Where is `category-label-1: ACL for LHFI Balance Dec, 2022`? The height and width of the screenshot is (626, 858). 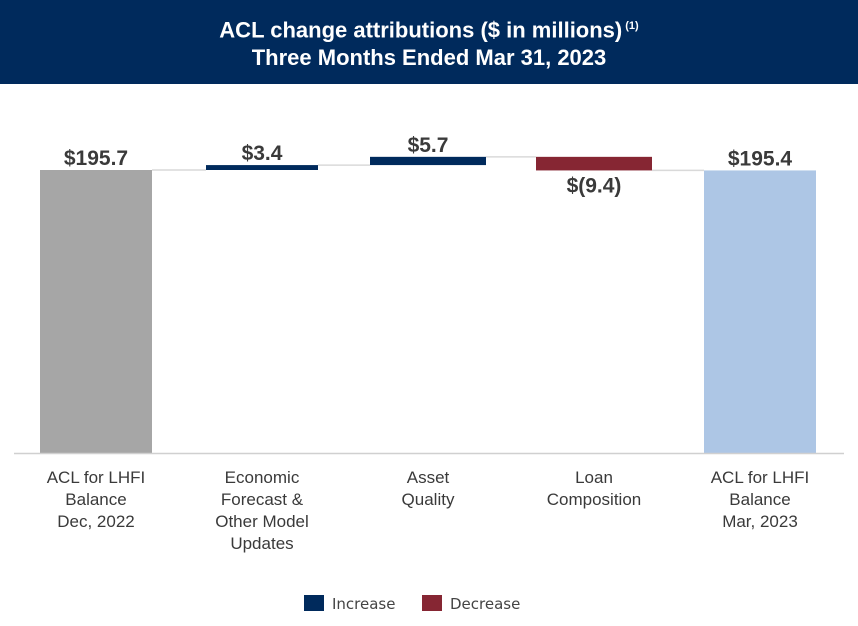 category-label-1: ACL for LHFI Balance Dec, 2022 is located at coordinates (96, 499).